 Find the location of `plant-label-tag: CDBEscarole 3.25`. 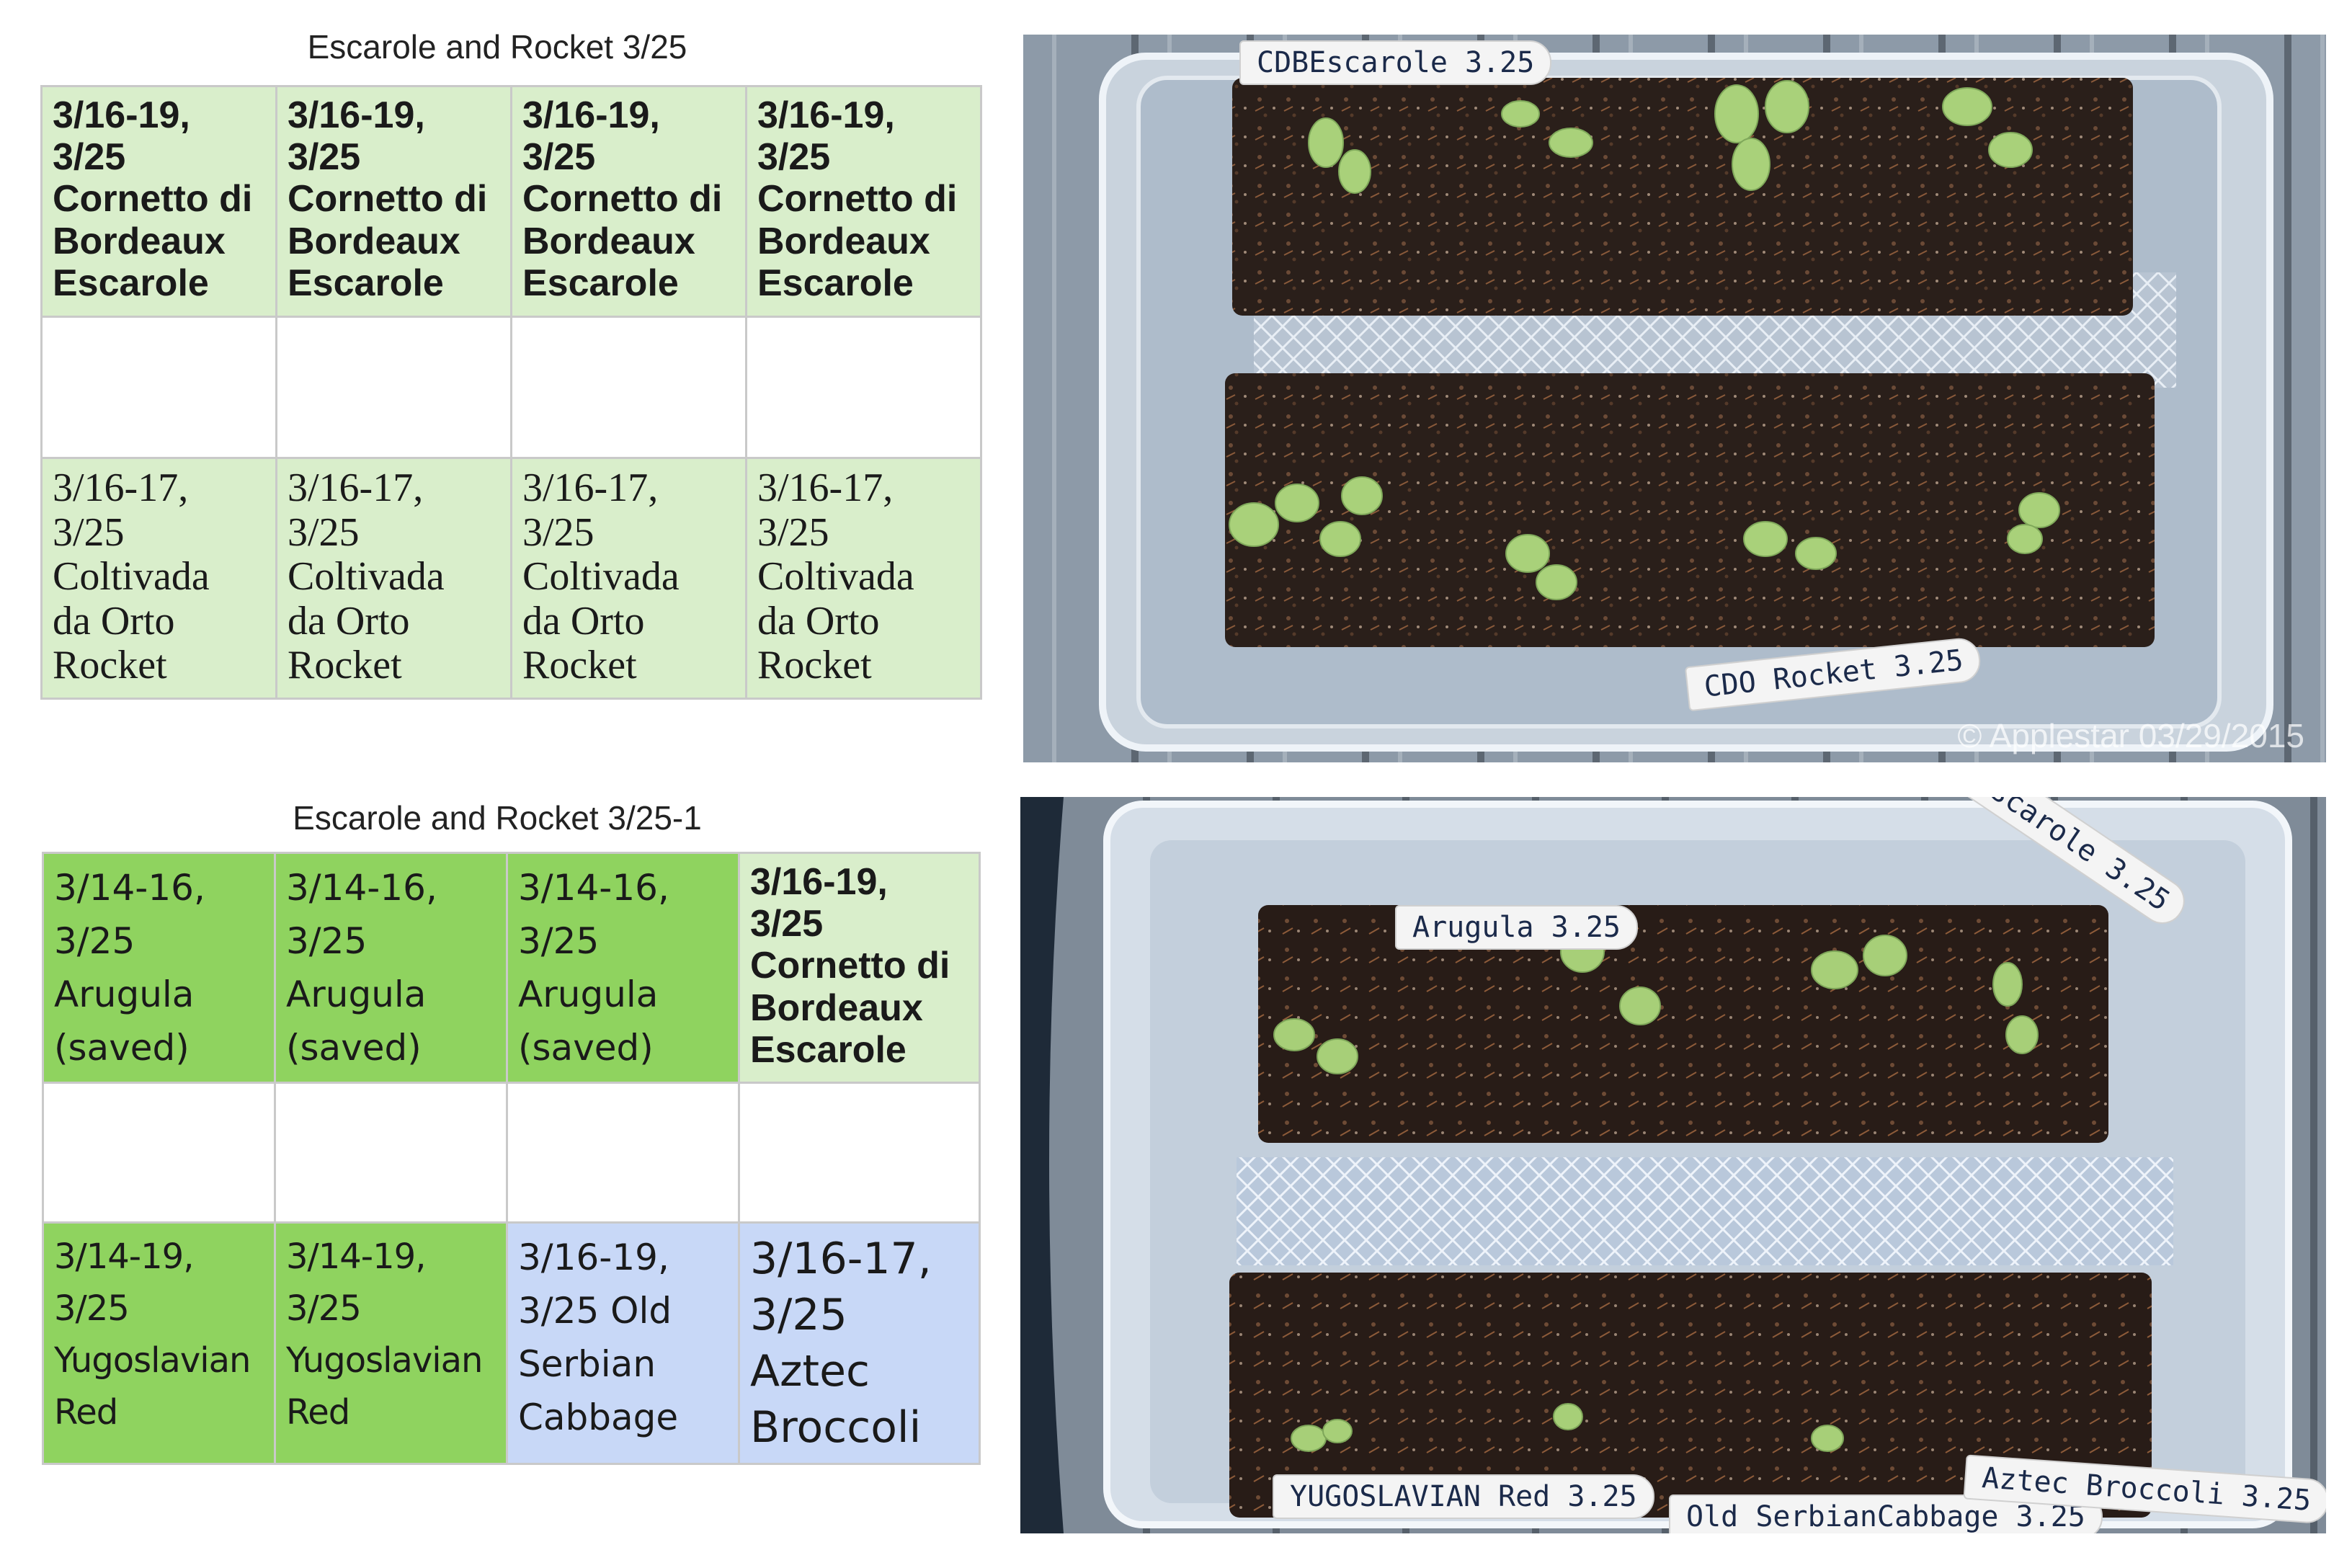

plant-label-tag: CDBEscarole 3.25 is located at coordinates (1395, 62).